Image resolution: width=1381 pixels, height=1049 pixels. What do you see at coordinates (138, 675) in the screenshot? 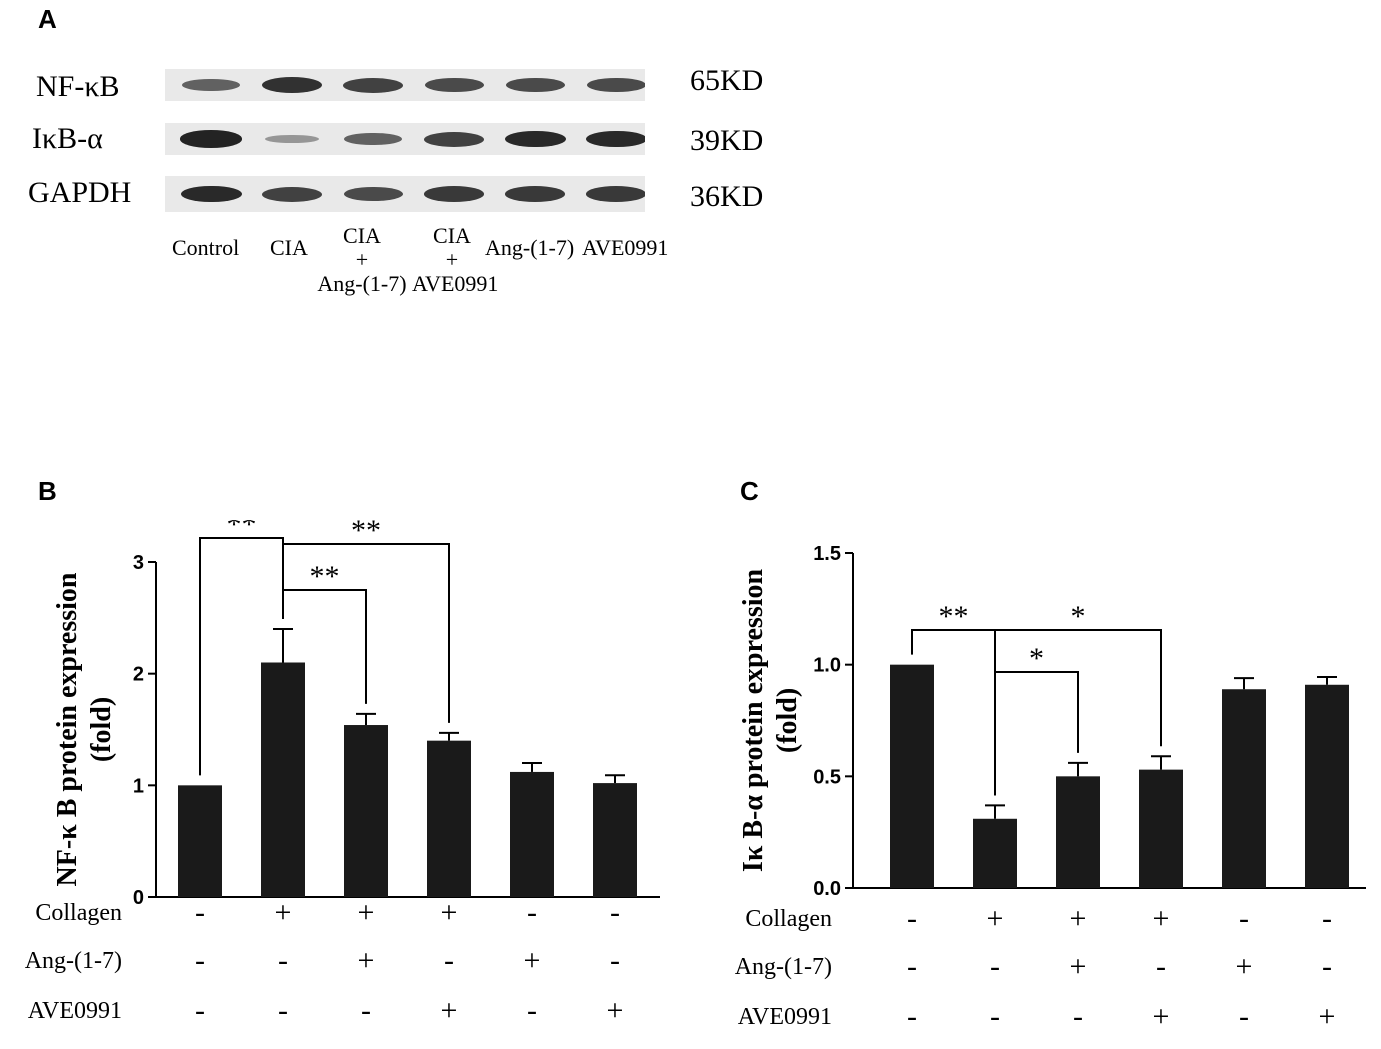
I see `y-tick-label: 2` at bounding box center [138, 675].